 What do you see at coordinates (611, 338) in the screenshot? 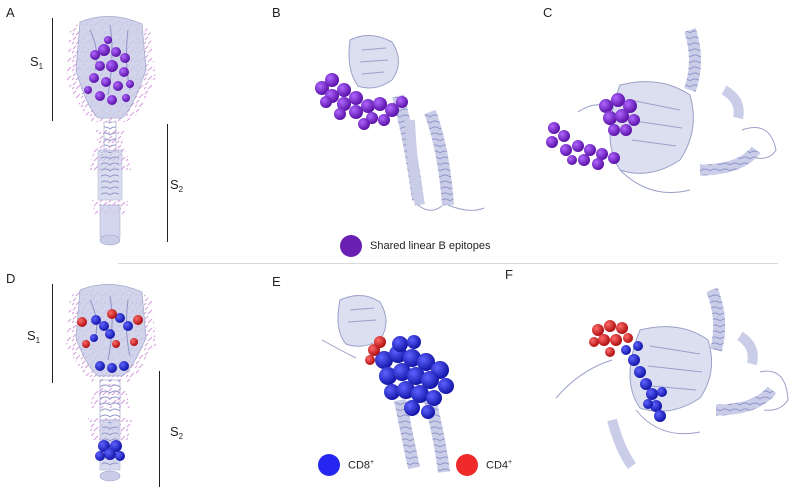
I see `cd4-epitope-spheres-f` at bounding box center [611, 338].